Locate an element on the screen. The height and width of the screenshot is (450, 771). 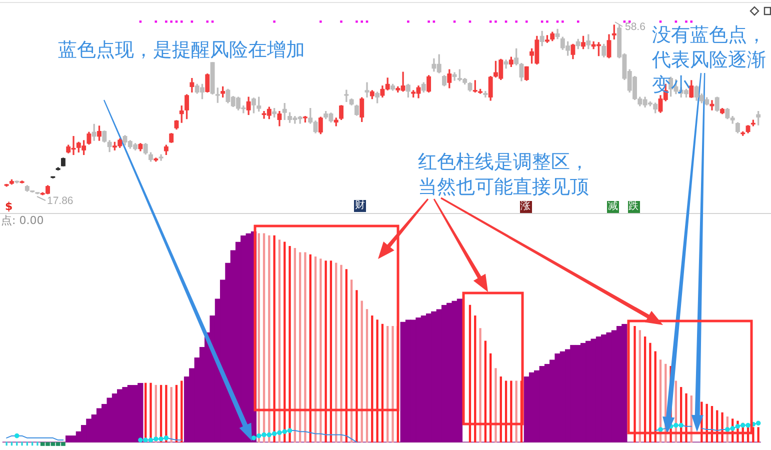
text: 减 is located at coordinates (613, 206).